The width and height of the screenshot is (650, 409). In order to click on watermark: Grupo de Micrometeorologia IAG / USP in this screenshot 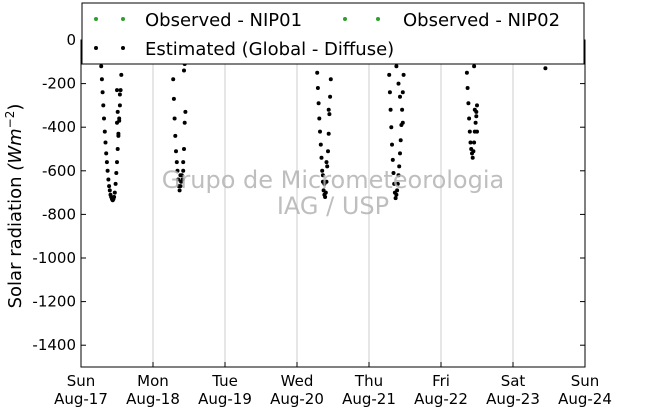, I will do `click(333, 193)`.